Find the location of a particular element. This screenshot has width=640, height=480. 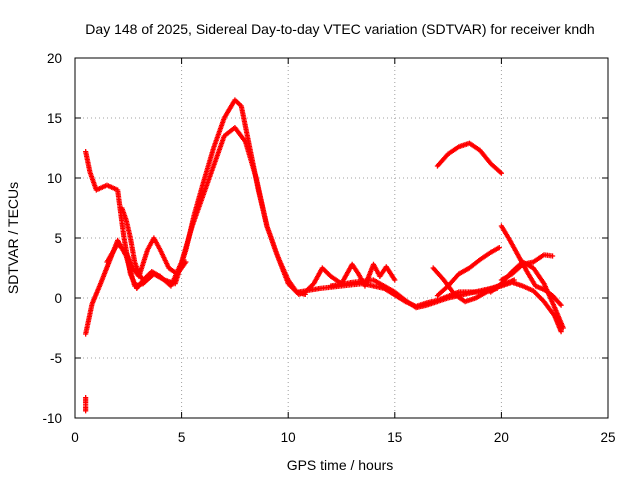

x-tick-label: 0 is located at coordinates (75, 437).